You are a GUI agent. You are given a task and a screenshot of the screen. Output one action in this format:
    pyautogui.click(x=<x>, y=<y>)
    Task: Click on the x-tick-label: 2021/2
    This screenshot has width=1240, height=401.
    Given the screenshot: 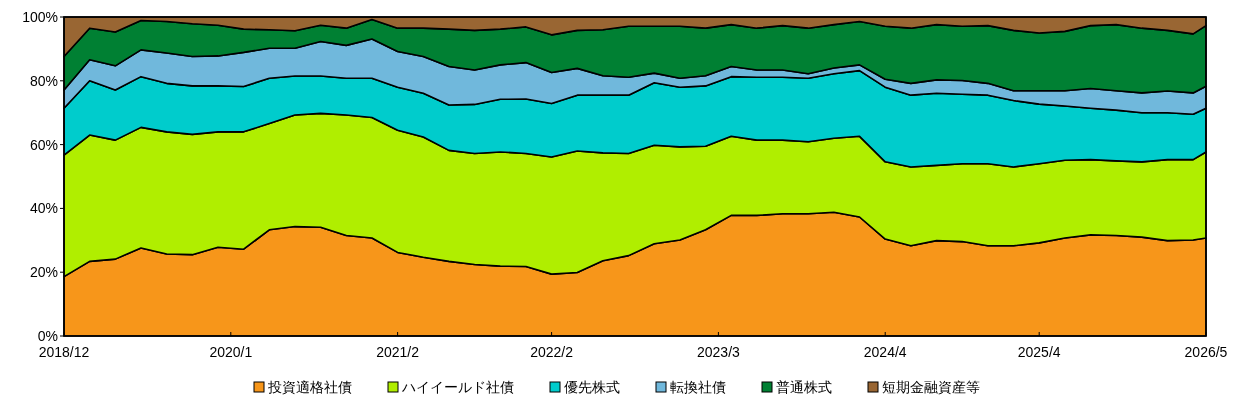 What is the action you would take?
    pyautogui.click(x=398, y=352)
    